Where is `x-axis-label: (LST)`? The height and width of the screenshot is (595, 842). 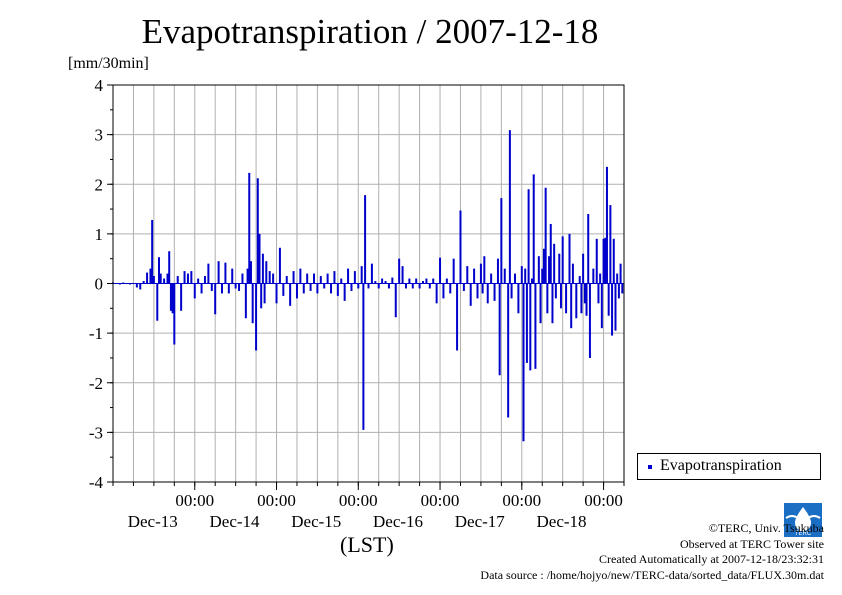 x-axis-label: (LST) is located at coordinates (367, 544).